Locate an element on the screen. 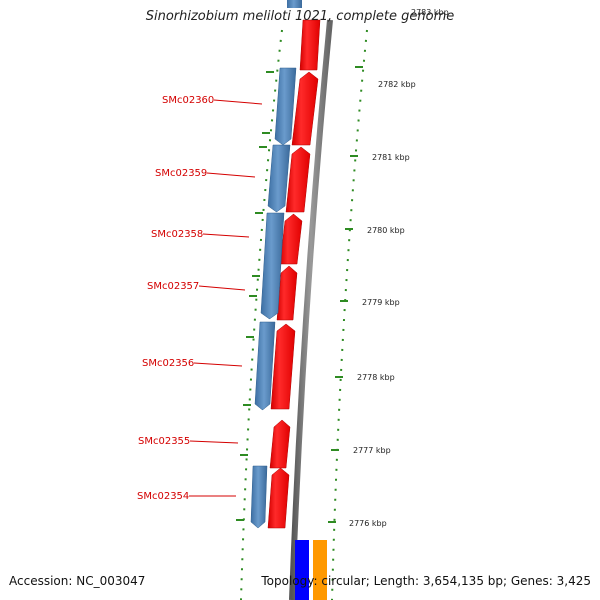  accession-text: Accession: NC_003047 is located at coordinates (77, 581).